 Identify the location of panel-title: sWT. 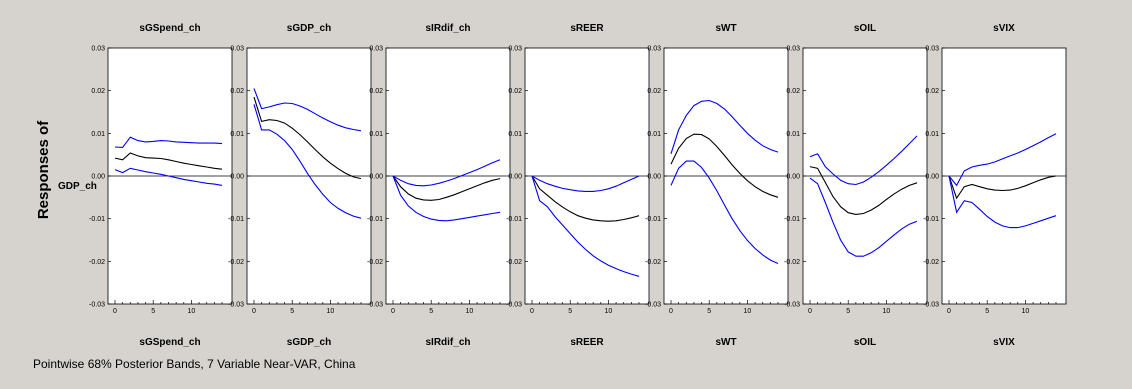
(725, 28).